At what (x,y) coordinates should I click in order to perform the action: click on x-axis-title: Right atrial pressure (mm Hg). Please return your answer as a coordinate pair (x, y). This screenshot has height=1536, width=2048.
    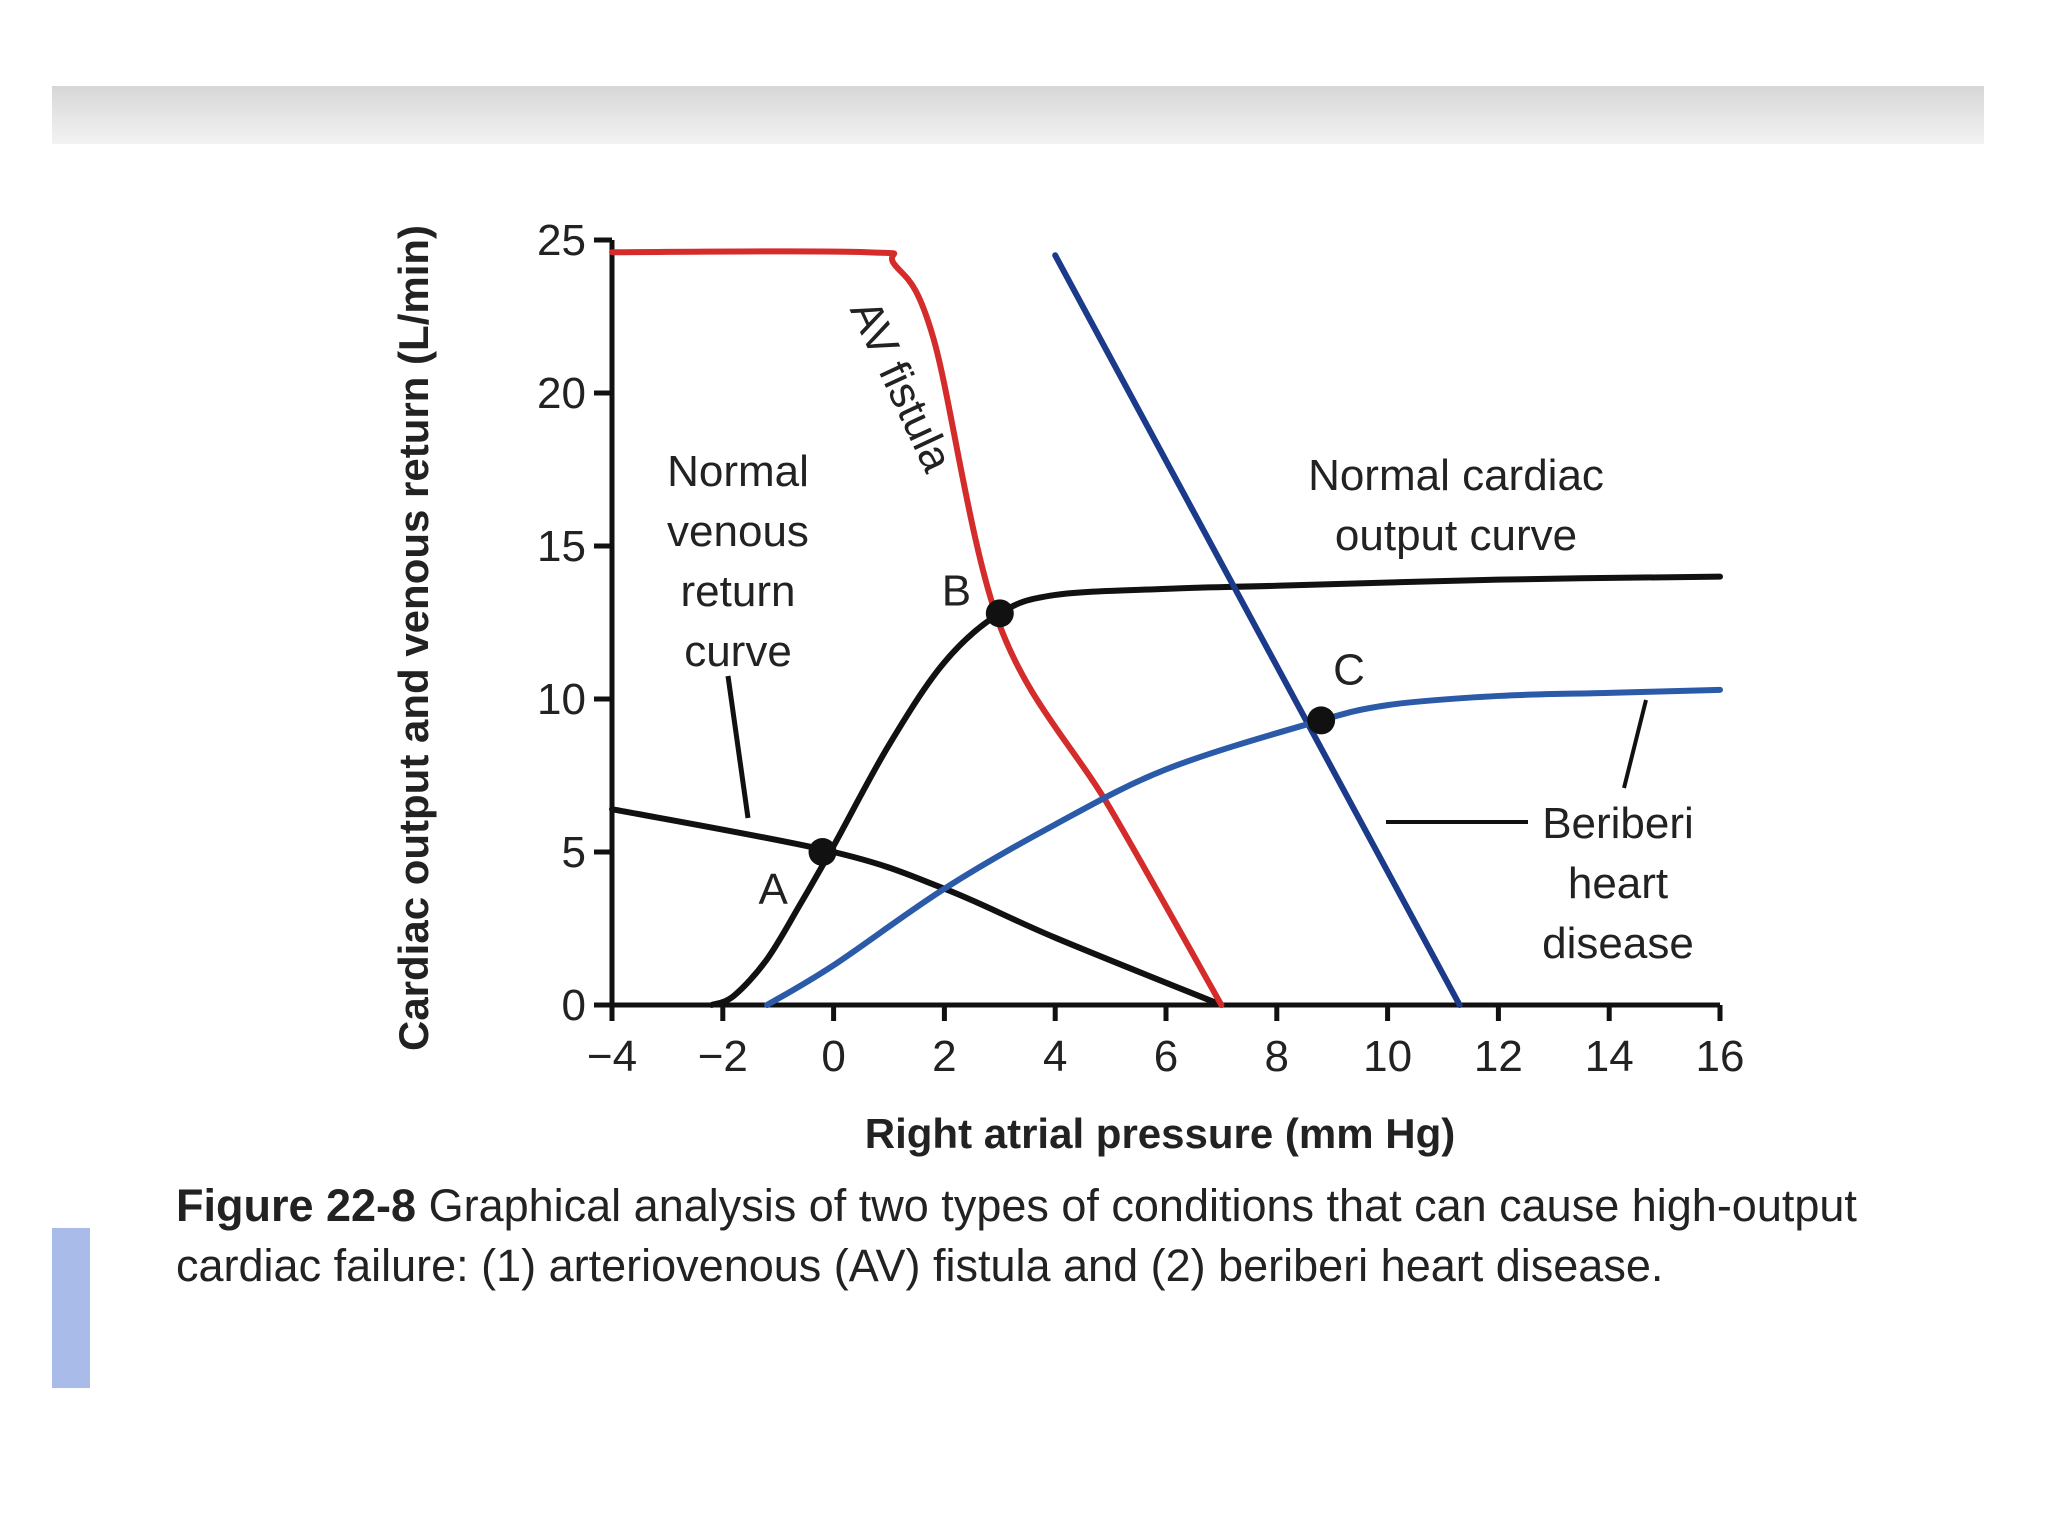
    Looking at the image, I should click on (1160, 1133).